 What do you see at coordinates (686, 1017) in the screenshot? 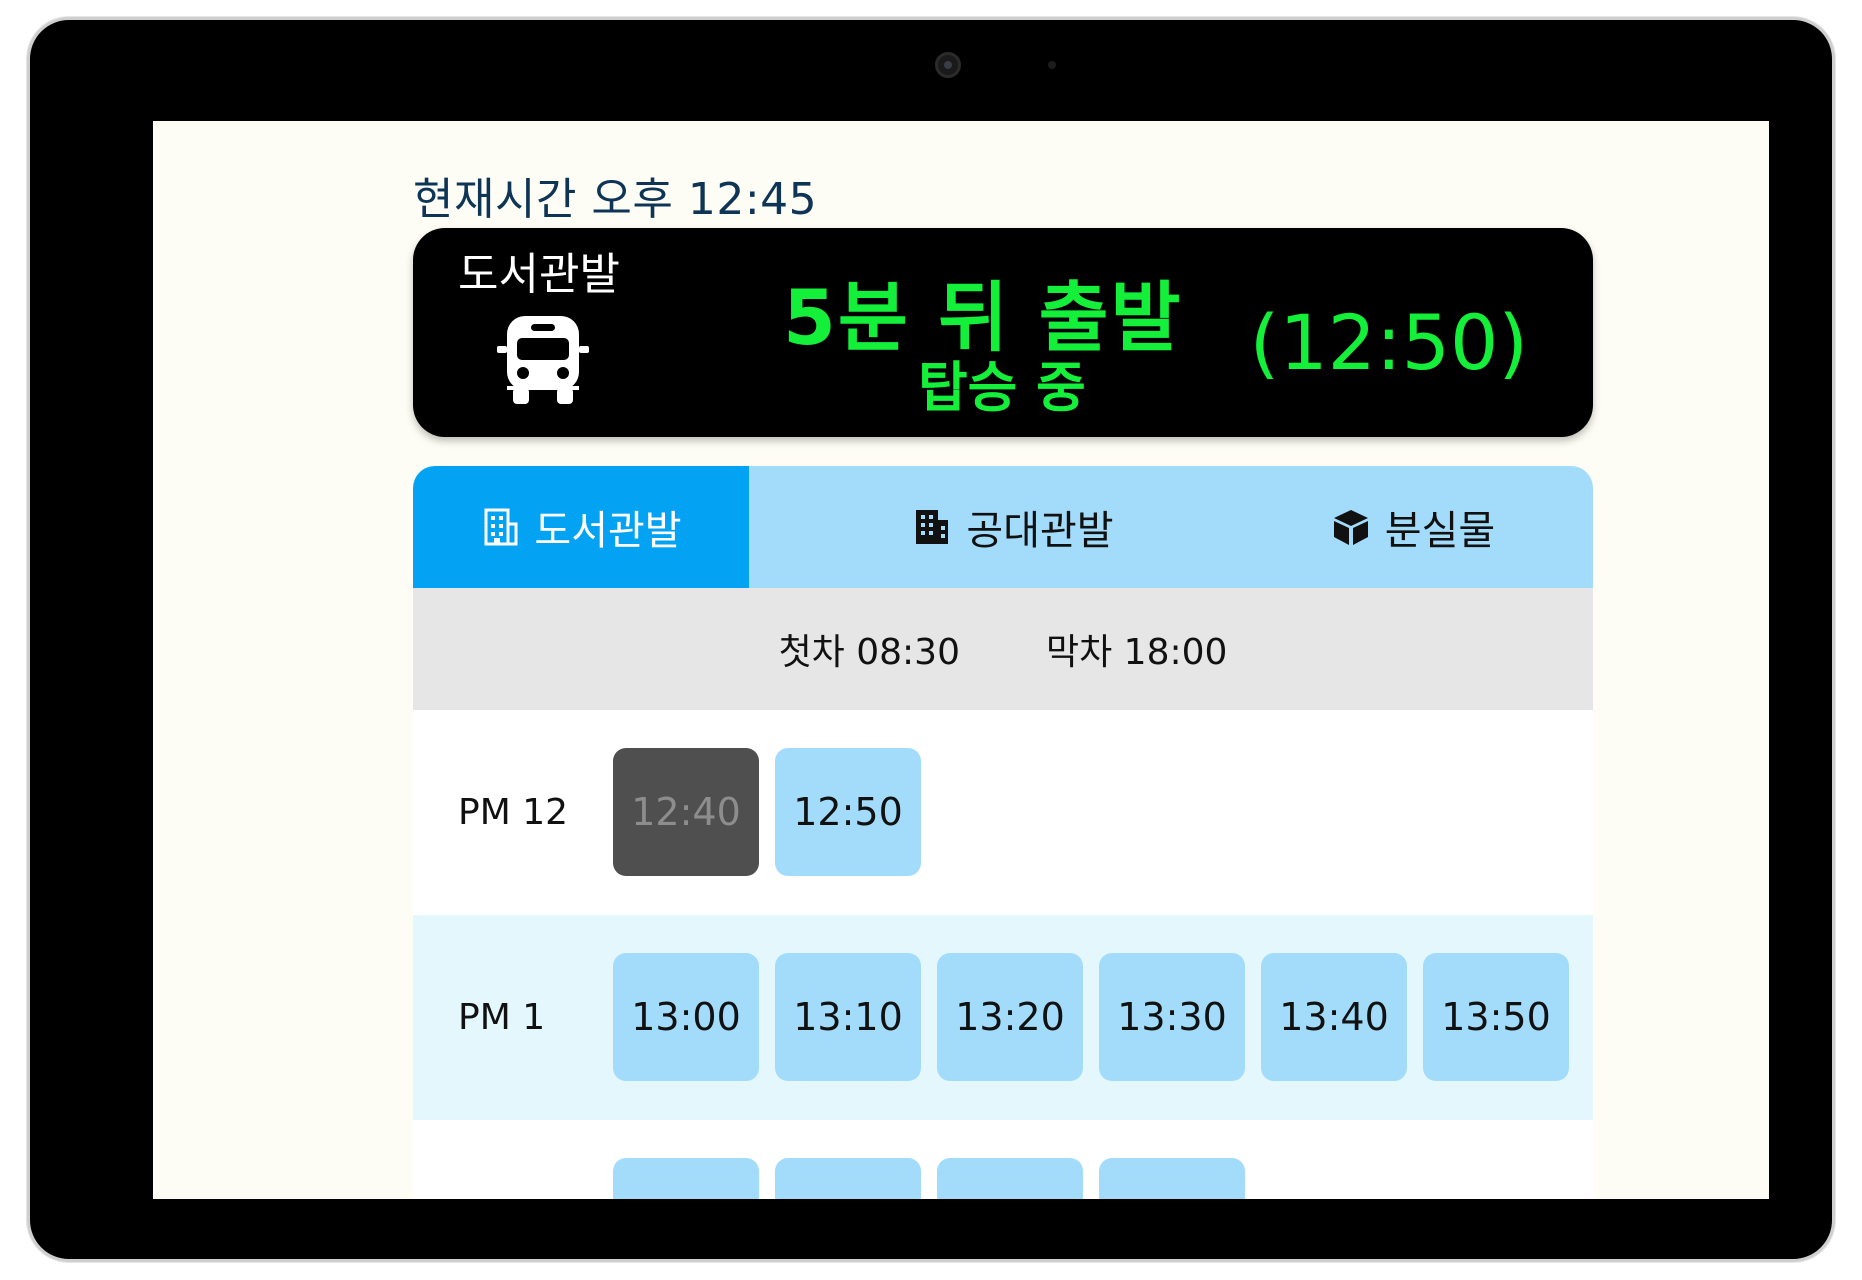
I see `time-slot: 13:00` at bounding box center [686, 1017].